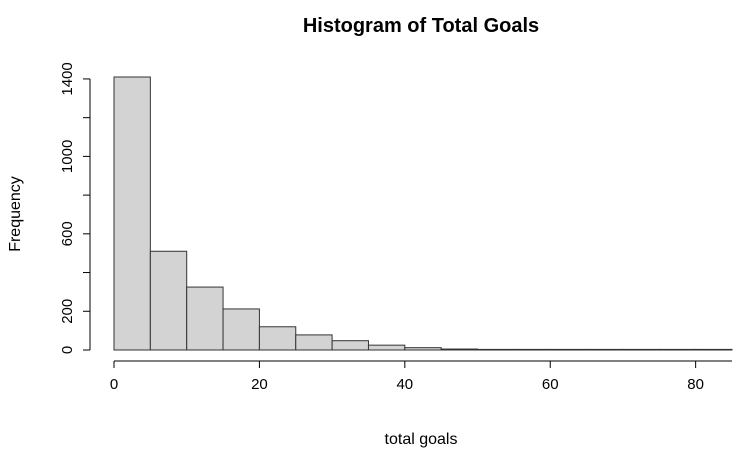 This screenshot has width=748, height=472. I want to click on y-axis-label: Frequency, so click(15, 214).